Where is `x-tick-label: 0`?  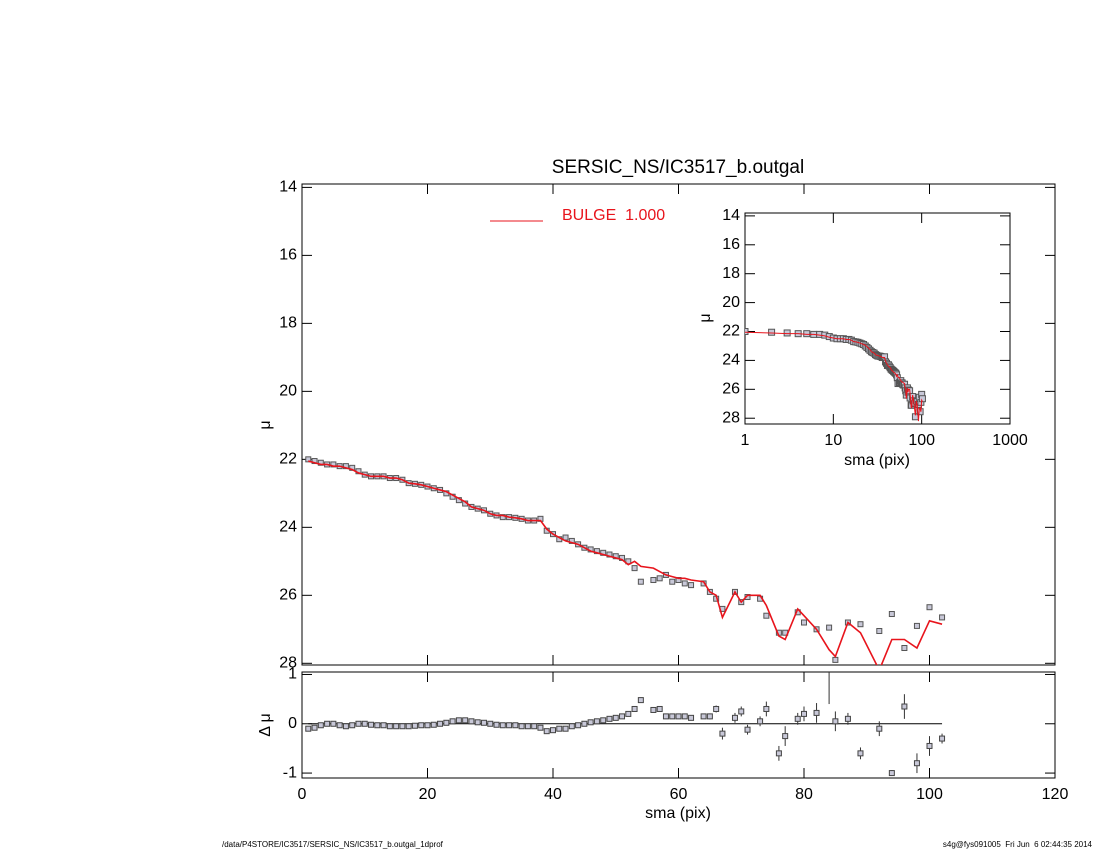 x-tick-label: 0 is located at coordinates (302, 794).